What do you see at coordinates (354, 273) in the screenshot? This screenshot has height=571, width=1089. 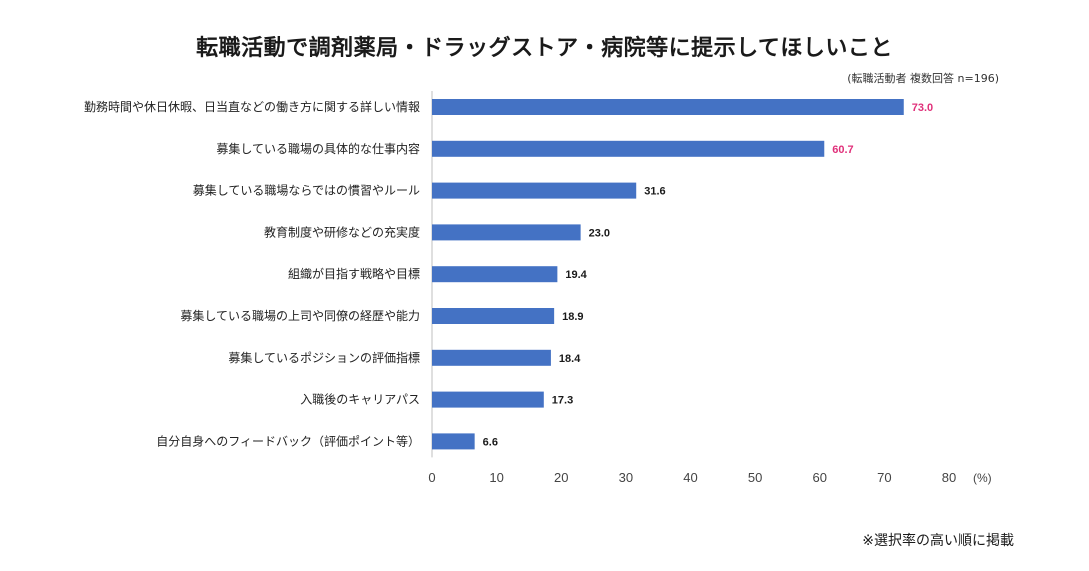 I see `category-label: 組織が目指す戦略や目標` at bounding box center [354, 273].